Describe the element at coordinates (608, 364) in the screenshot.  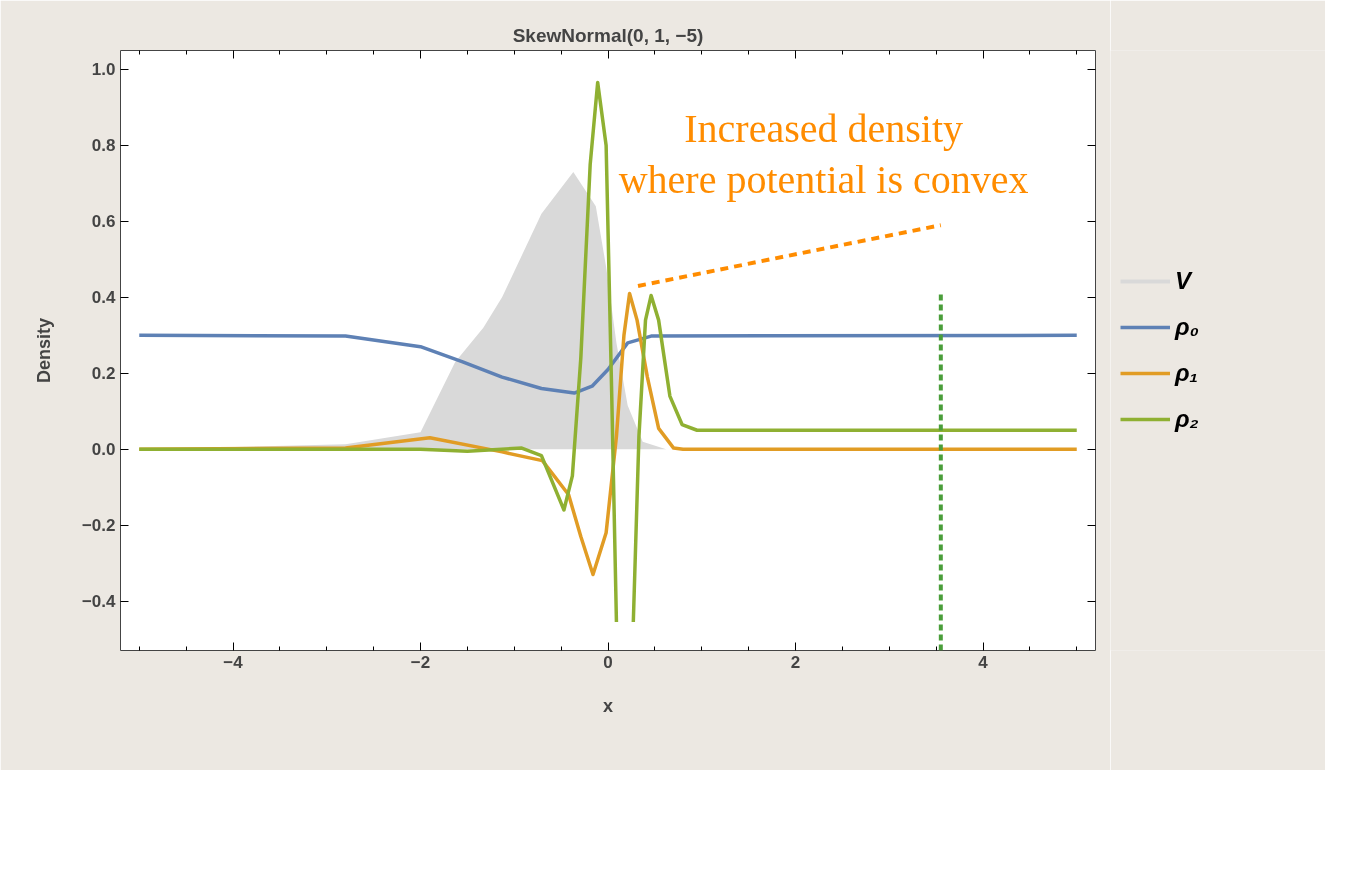
I see `line-series` at that location.